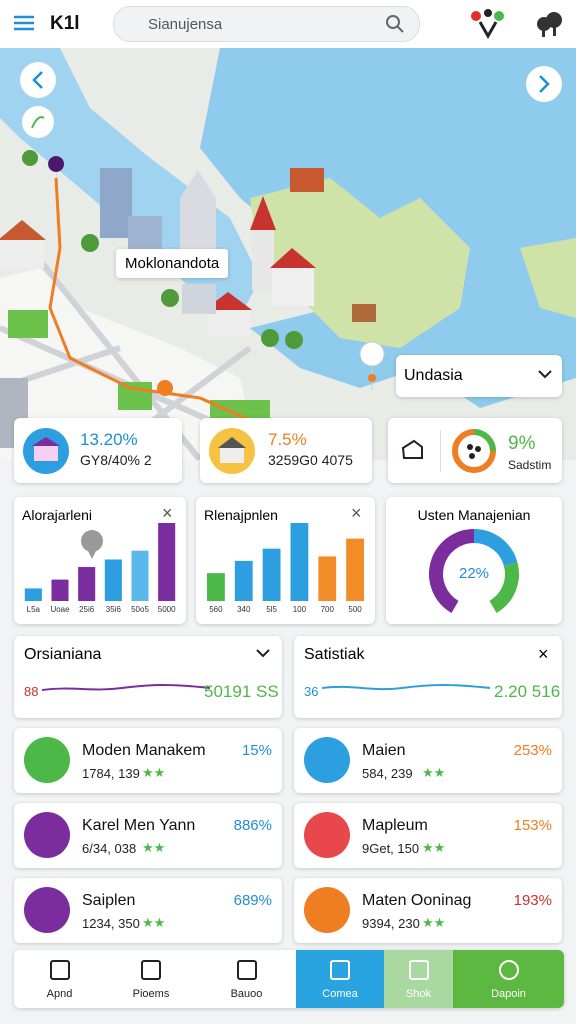  What do you see at coordinates (63, 654) in the screenshot?
I see `trend-title: Orsianiana` at bounding box center [63, 654].